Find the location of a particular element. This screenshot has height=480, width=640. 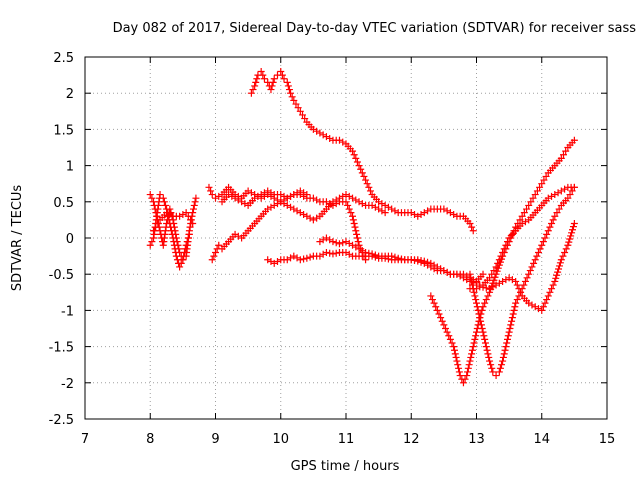

x-tick-label: 9 is located at coordinates (215, 439).